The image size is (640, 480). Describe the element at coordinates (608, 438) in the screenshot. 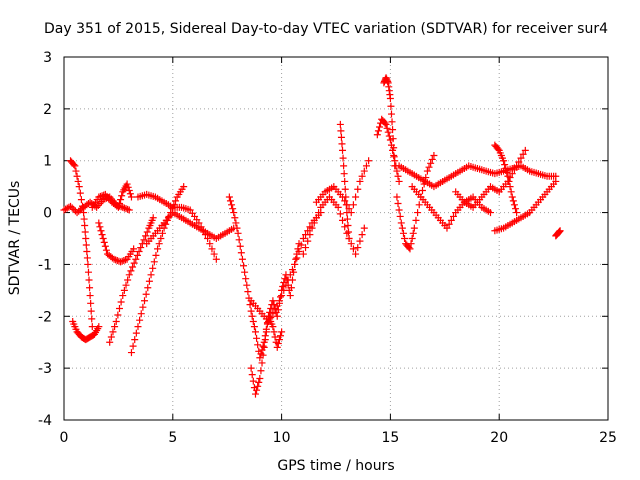

I see `x-tick-label: 25` at that location.